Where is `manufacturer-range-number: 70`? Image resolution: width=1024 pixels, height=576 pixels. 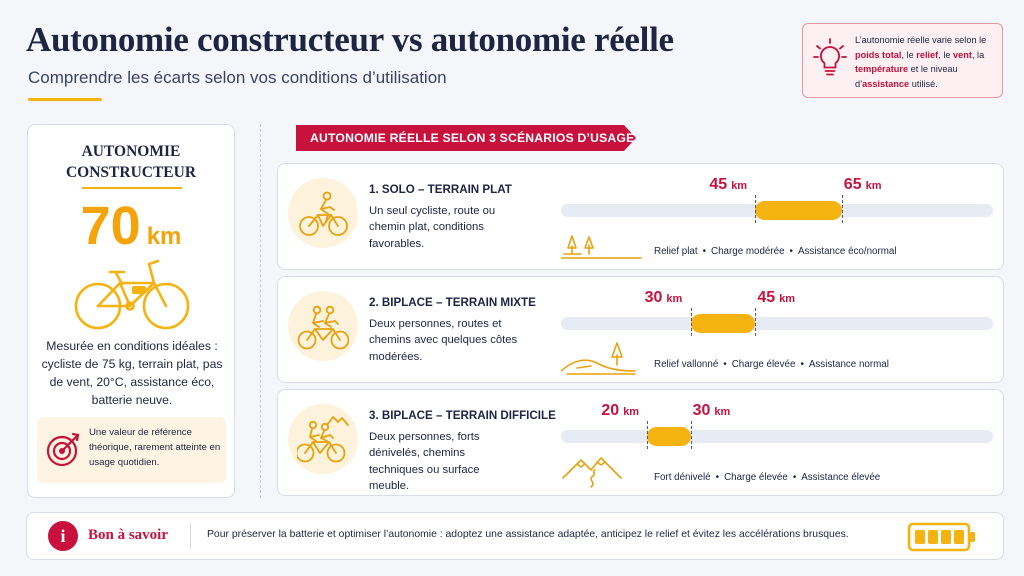 manufacturer-range-number: 70 is located at coordinates (110, 226).